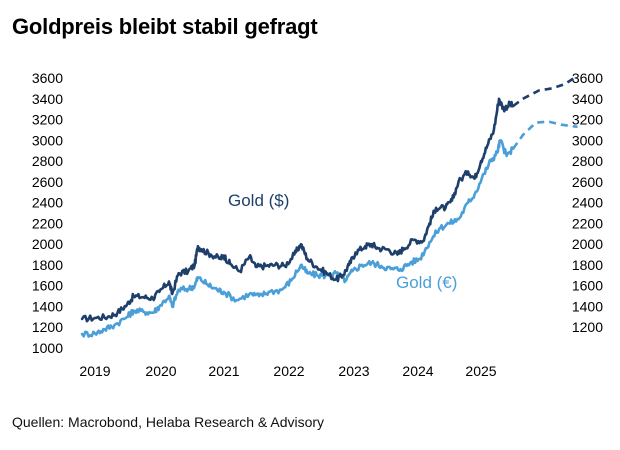  I want to click on y-tick-right: 2600, so click(587, 182).